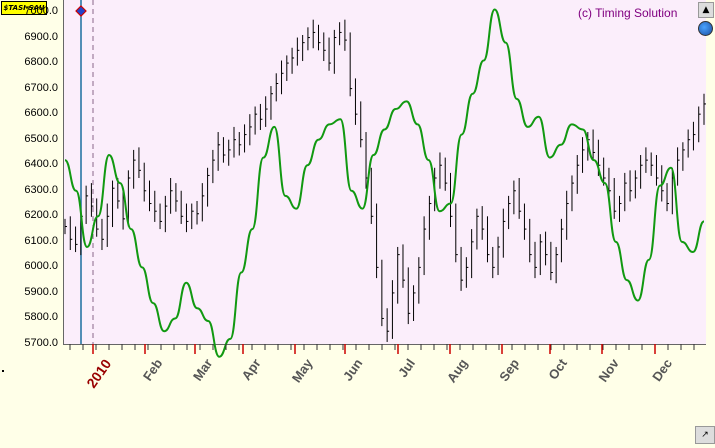 The image size is (715, 448). I want to click on diamond-marker-icon, so click(81, 11).